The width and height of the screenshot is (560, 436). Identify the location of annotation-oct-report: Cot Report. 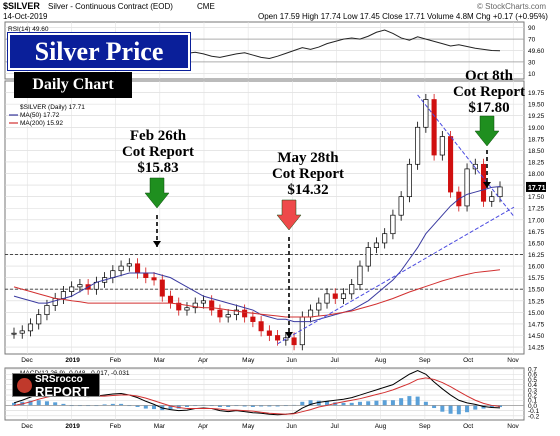
(489, 92).